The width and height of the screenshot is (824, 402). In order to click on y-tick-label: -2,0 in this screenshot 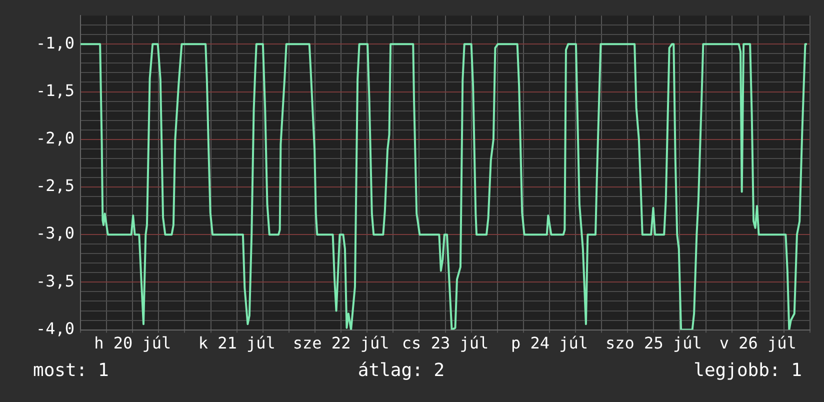, I will do `click(55, 138)`.